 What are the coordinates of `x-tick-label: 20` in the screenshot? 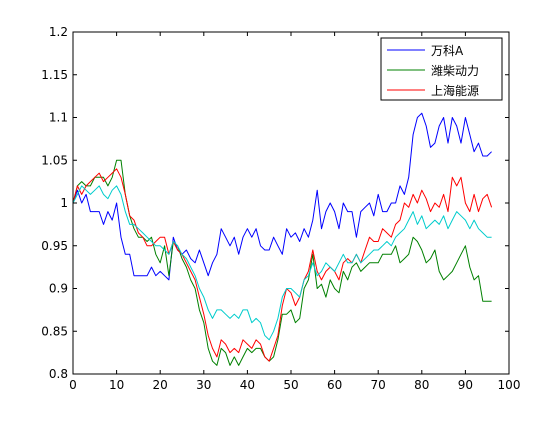 It's located at (160, 385).